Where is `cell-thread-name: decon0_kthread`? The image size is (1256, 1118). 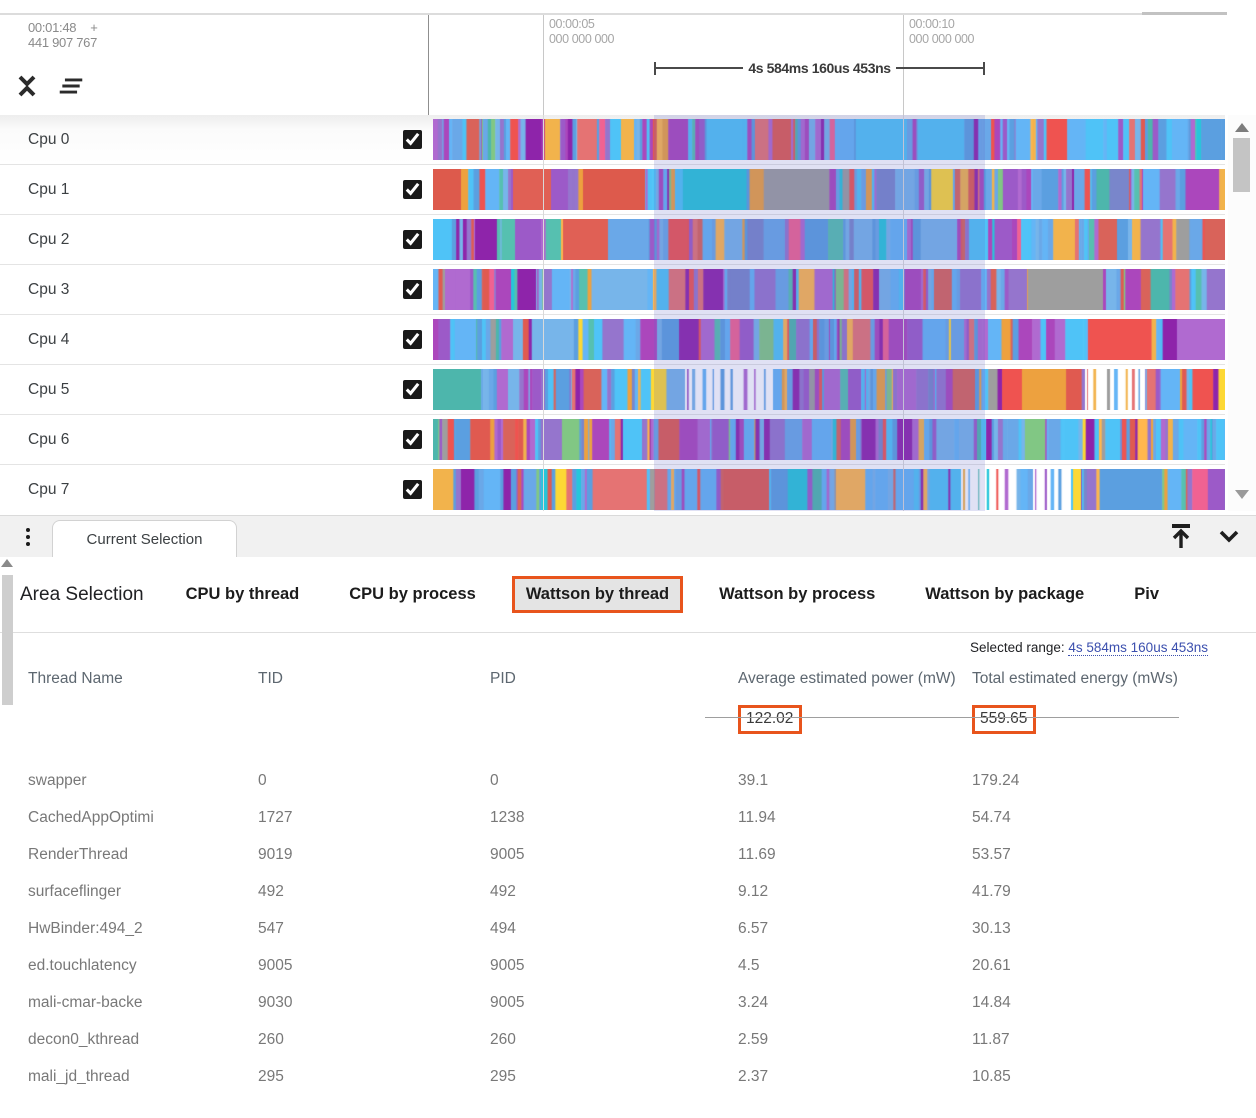
cell-thread-name: decon0_kthread is located at coordinates (84, 1039).